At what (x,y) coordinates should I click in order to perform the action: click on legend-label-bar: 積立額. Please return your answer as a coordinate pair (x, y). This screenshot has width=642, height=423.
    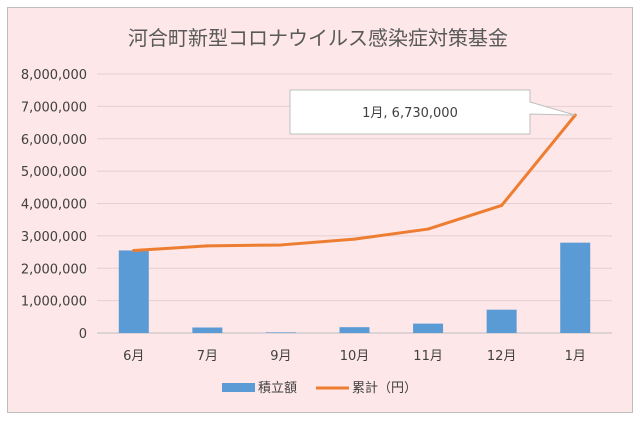
    Looking at the image, I should click on (277, 388).